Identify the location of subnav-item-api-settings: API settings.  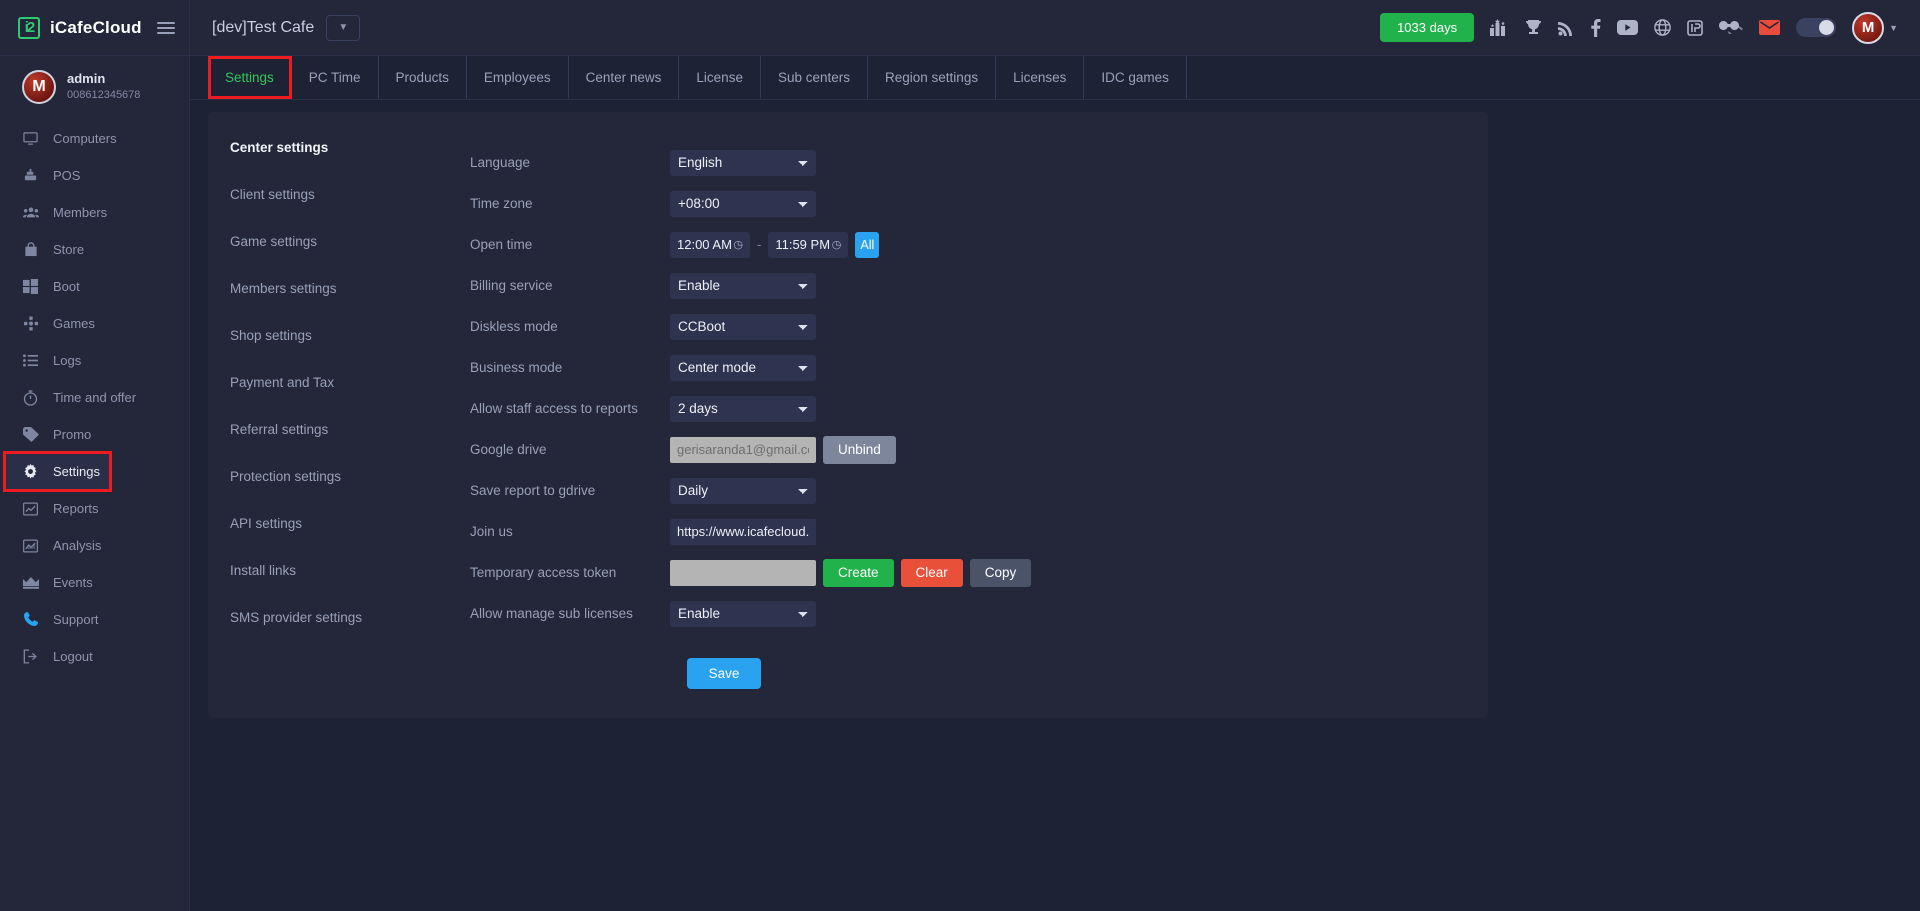
(266, 523).